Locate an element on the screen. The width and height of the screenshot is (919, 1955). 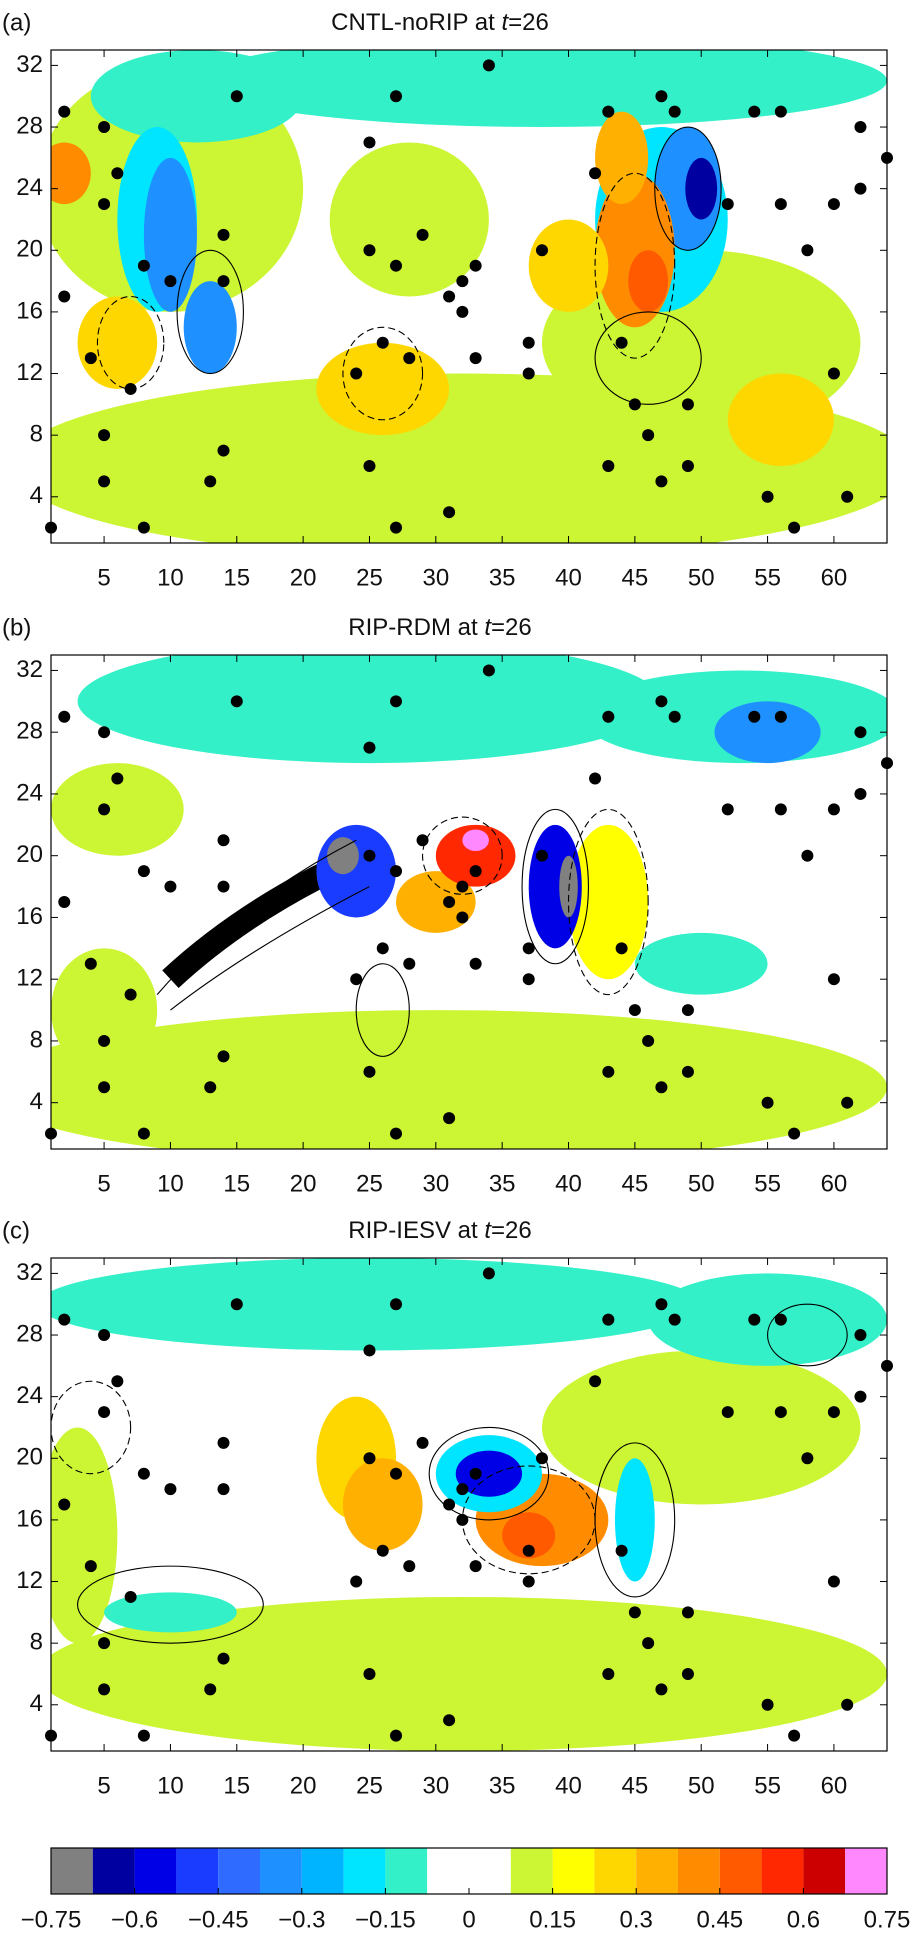
title-variable: t is located at coordinates (488, 1230).